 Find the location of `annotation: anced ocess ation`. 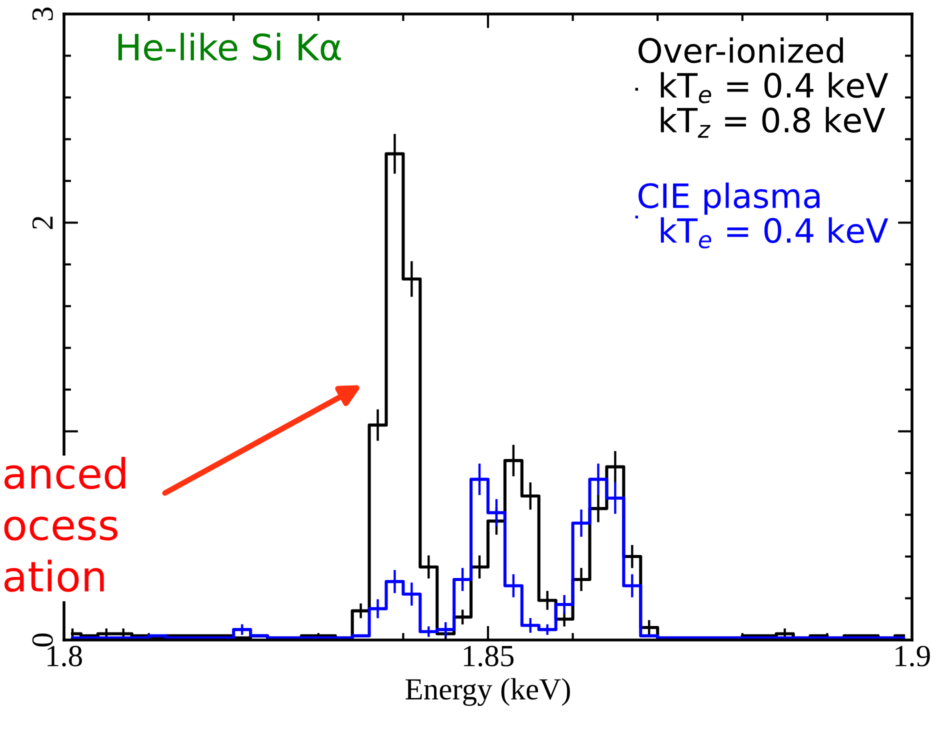

annotation: anced ocess ation is located at coordinates (65, 524).